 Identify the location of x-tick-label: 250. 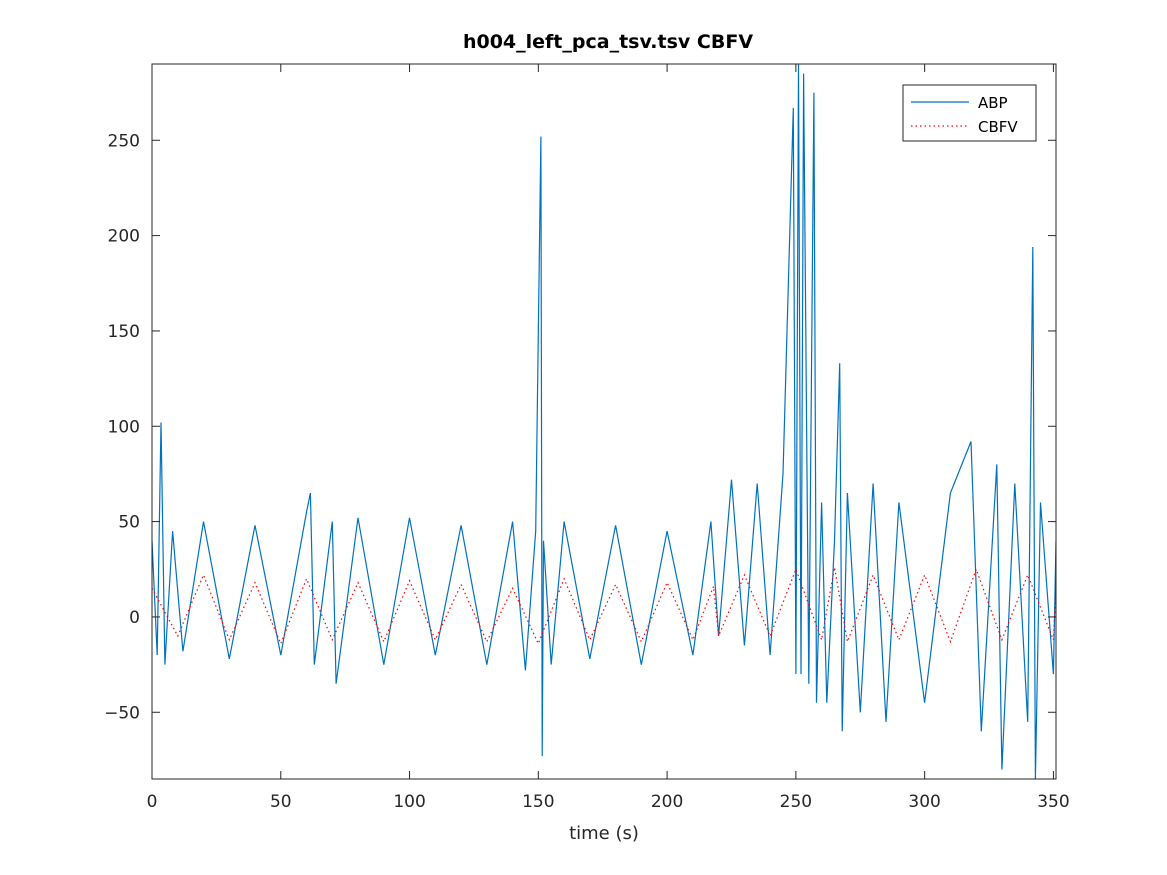
(796, 802).